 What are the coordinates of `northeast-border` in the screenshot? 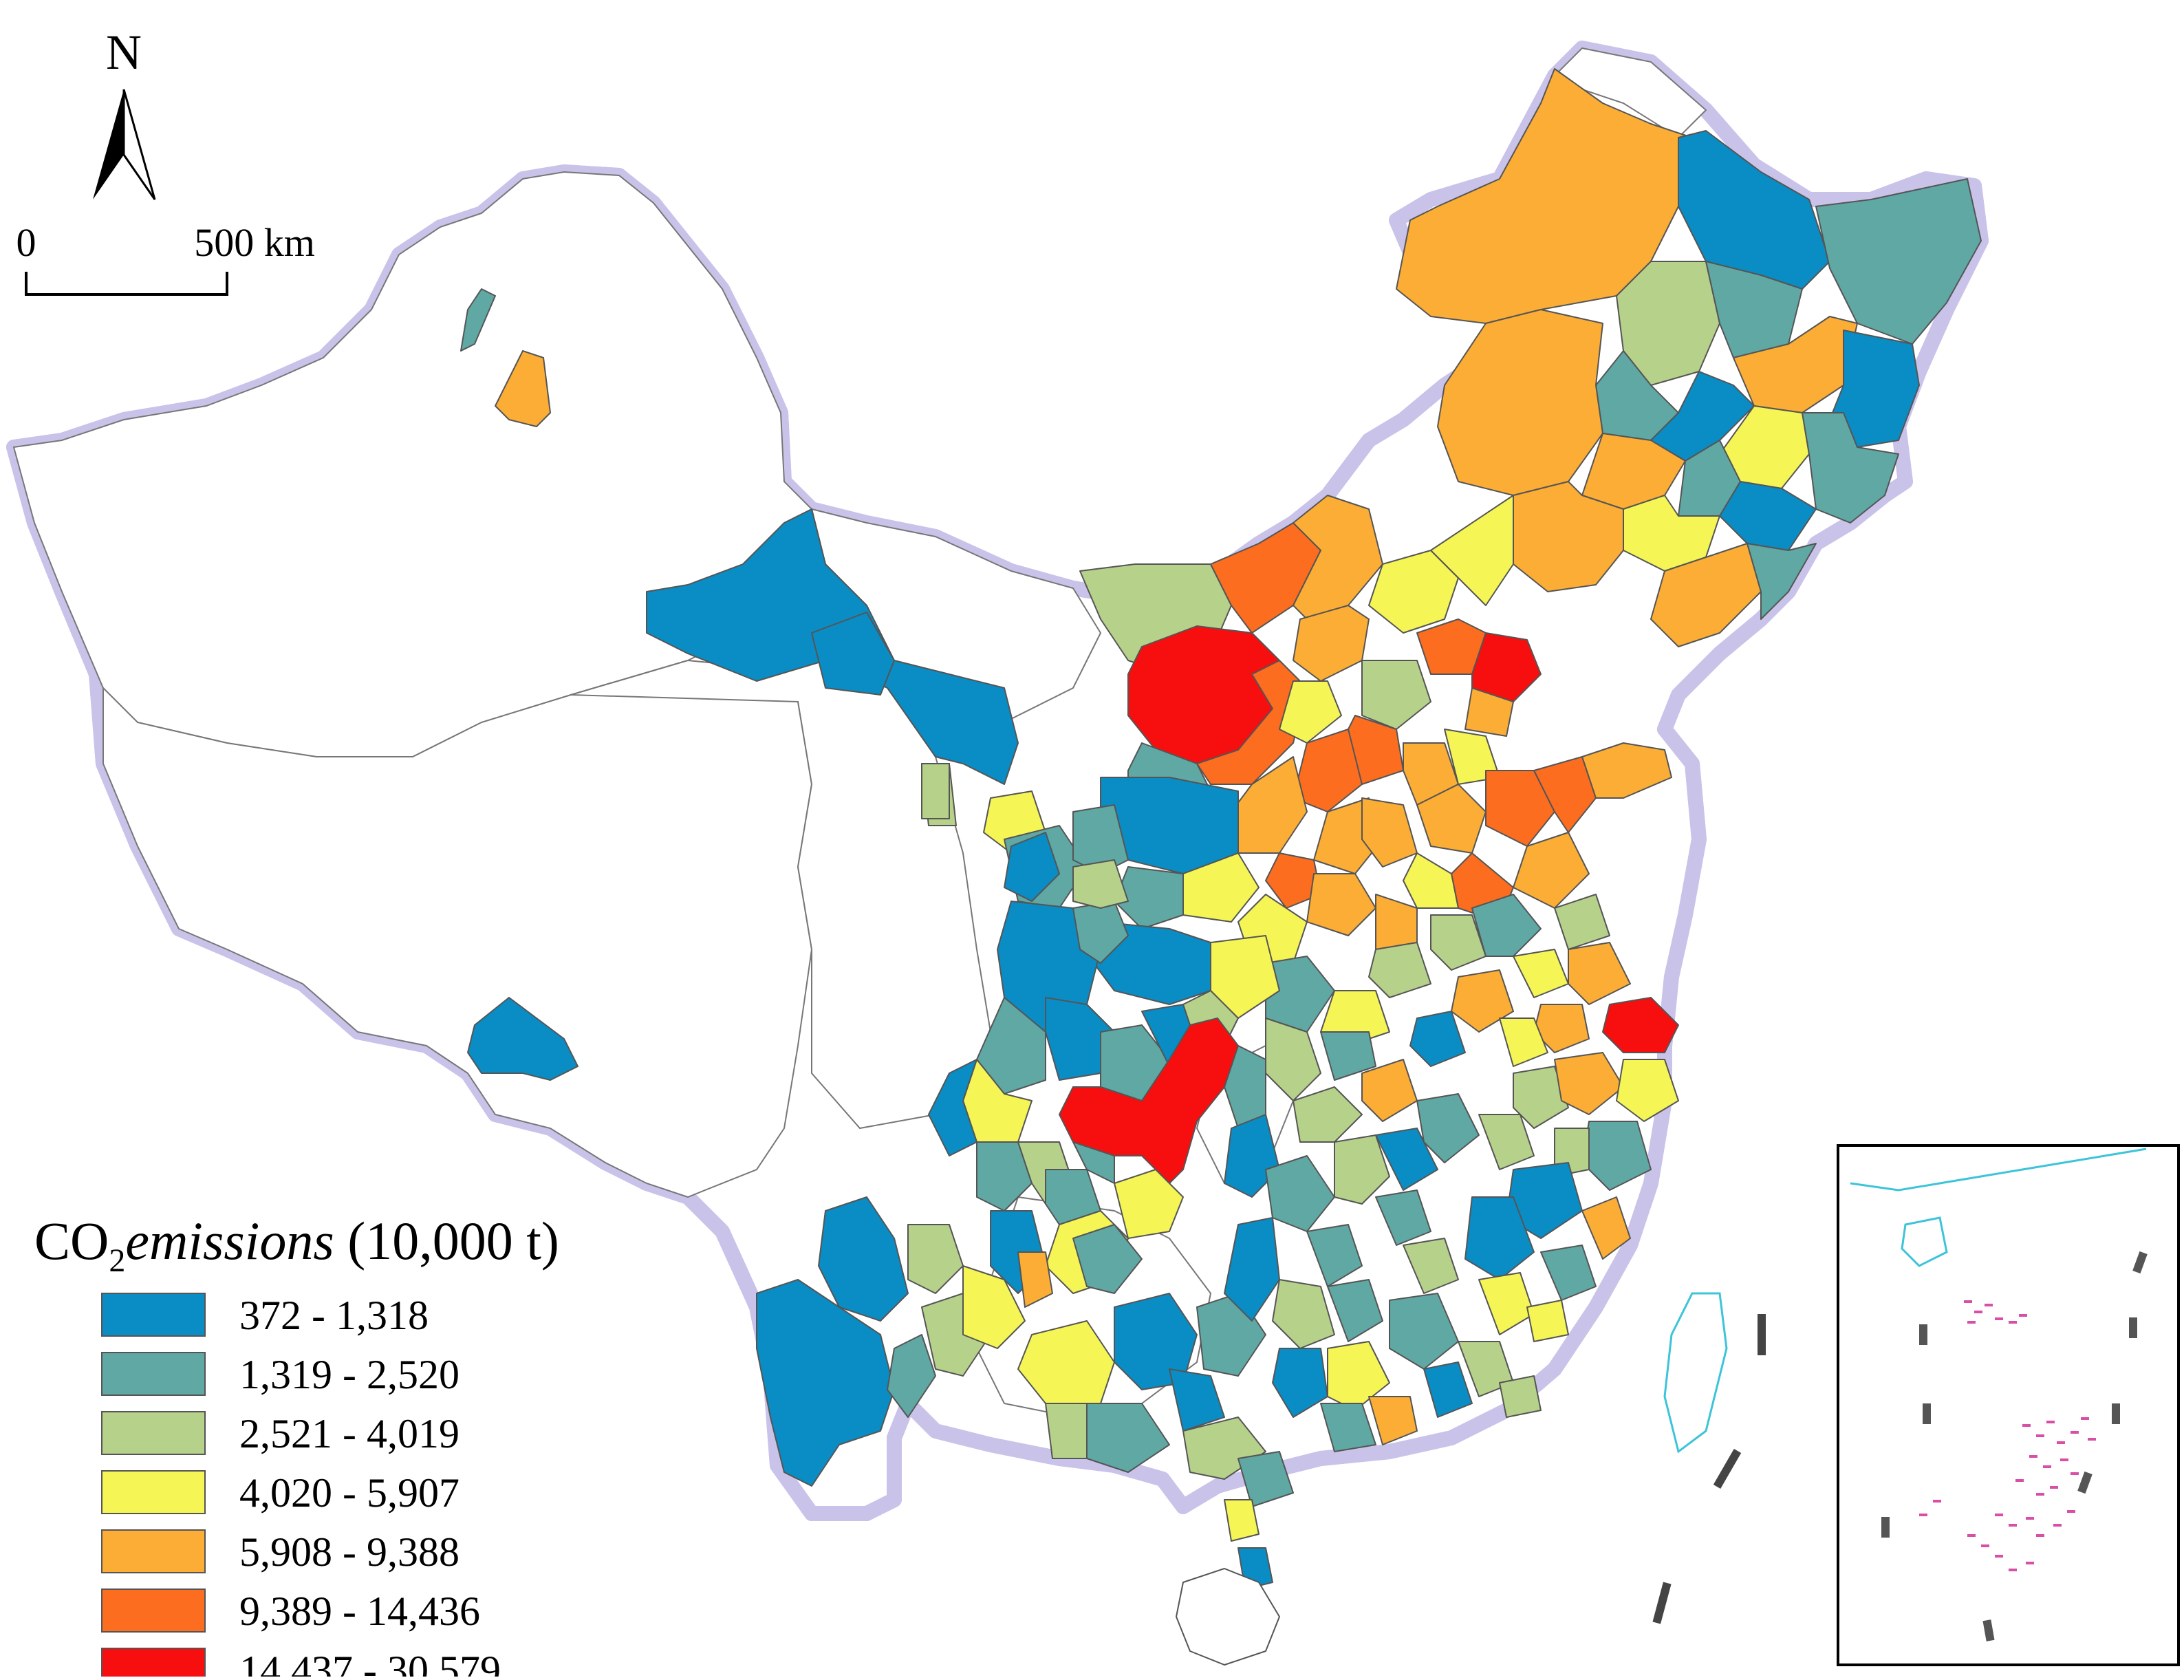 It's located at (1630, 93).